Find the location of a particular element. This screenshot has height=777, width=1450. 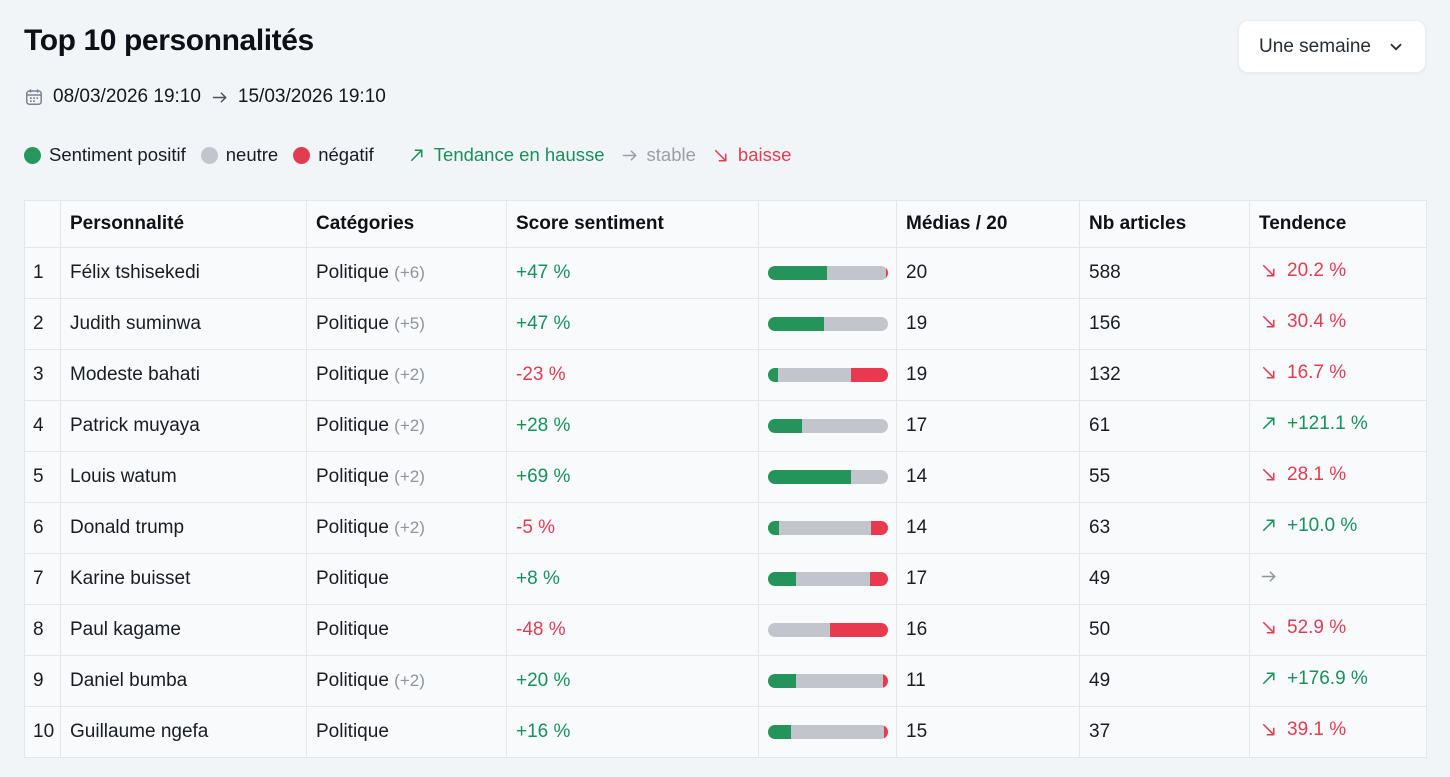

trend-value: 28.1 % is located at coordinates (1317, 474).